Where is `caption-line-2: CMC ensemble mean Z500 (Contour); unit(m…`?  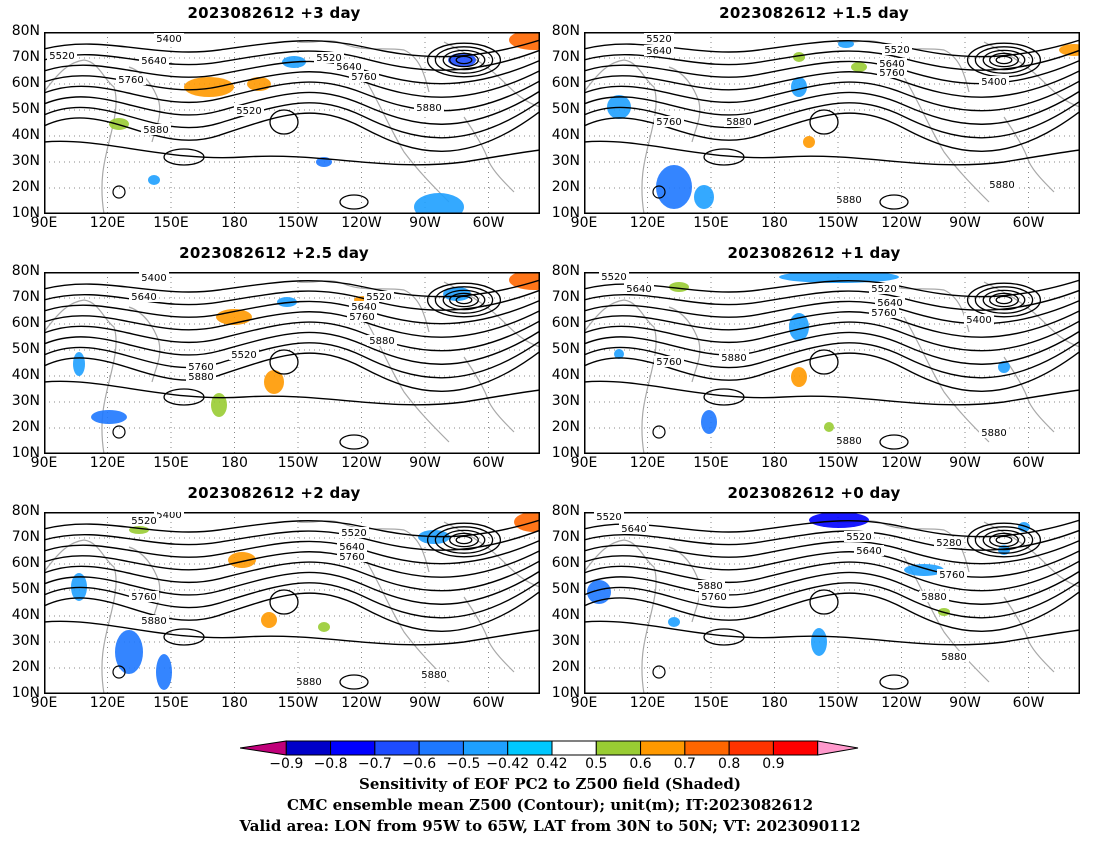 caption-line-2: CMC ensemble mean Z500 (Contour); unit(m… is located at coordinates (550, 805).